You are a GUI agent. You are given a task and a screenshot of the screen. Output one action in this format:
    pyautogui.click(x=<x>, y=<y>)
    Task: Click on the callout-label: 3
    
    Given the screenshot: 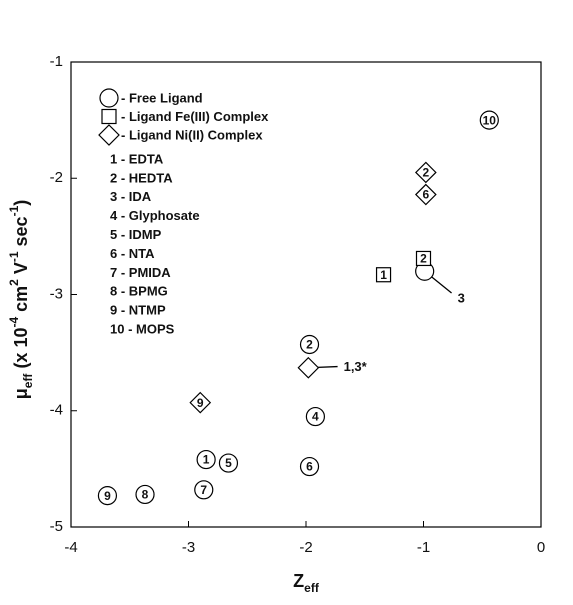 What is the action you would take?
    pyautogui.click(x=461, y=297)
    